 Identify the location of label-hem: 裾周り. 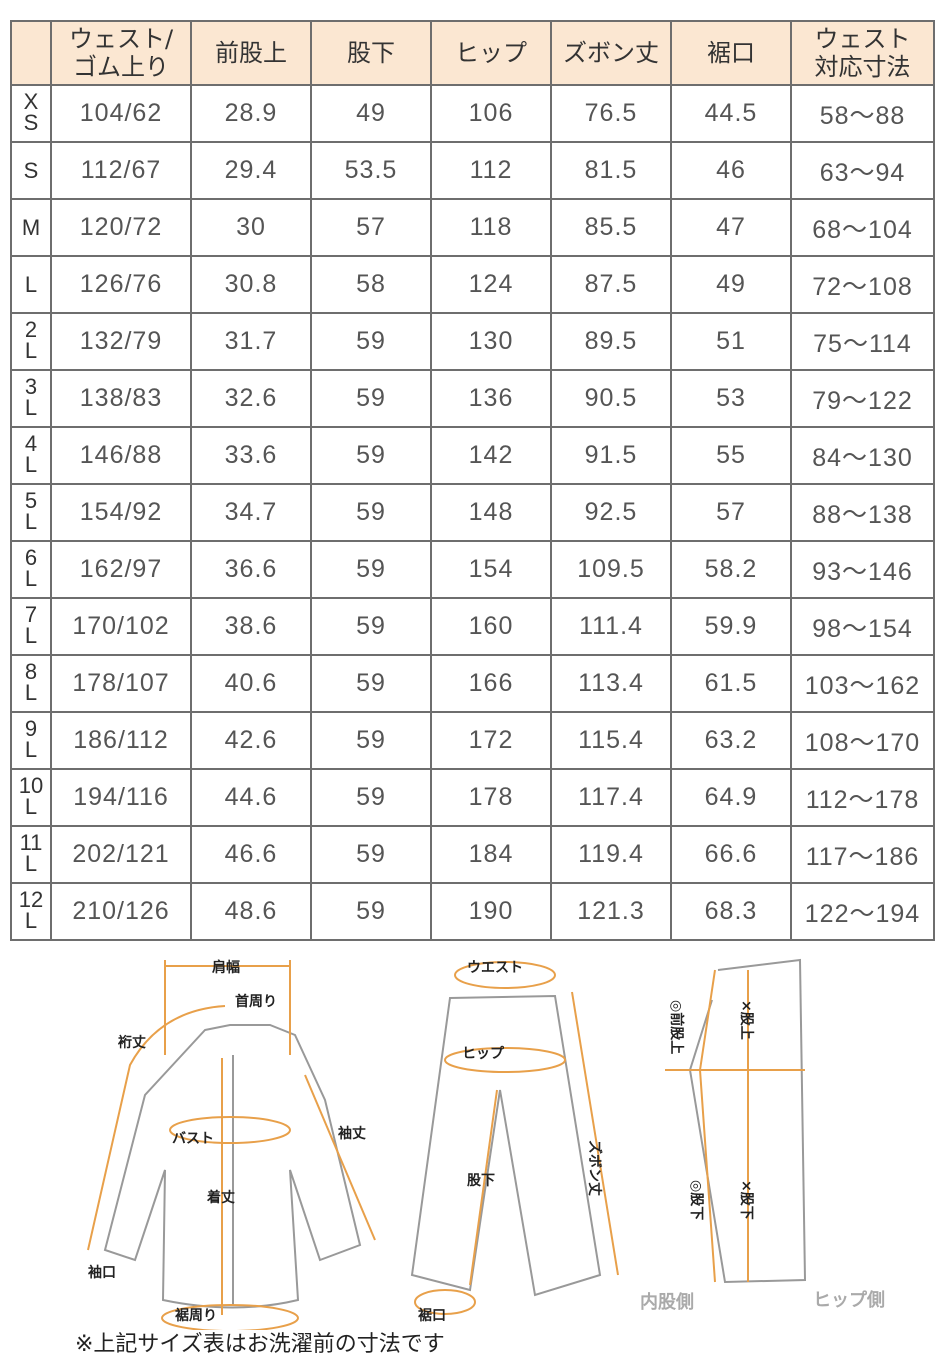
(196, 1315).